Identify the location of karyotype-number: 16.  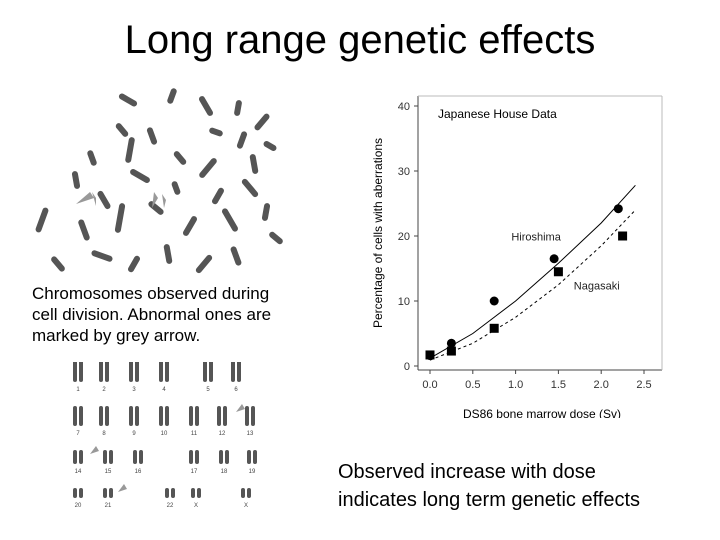
(138, 472).